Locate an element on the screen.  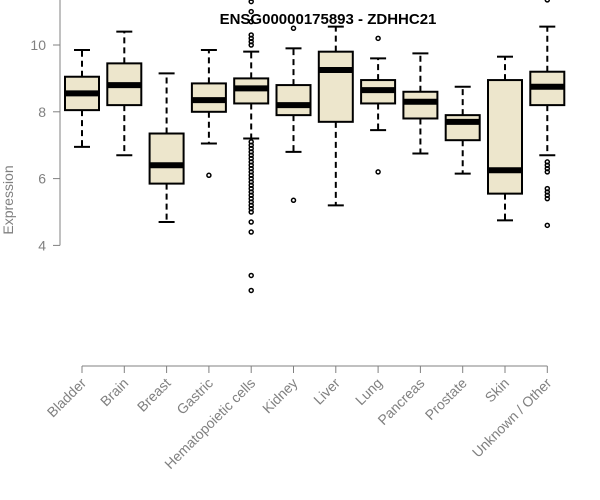
x-tick-label: Pancreas is located at coordinates (400, 401).